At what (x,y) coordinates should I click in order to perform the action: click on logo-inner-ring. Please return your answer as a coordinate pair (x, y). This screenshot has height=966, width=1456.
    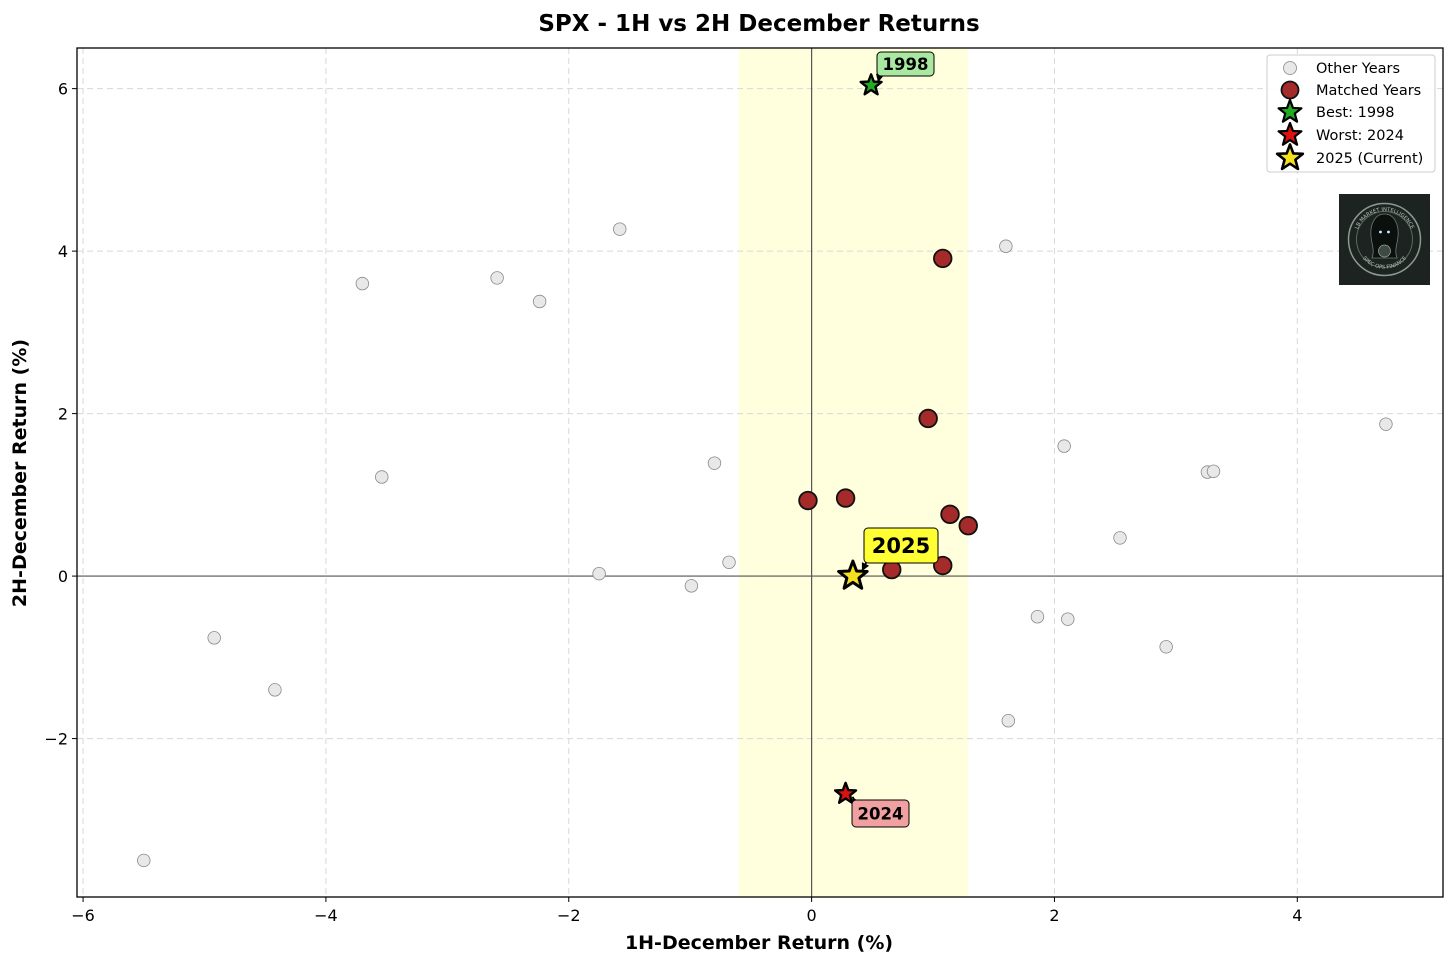
    Looking at the image, I should click on (1384, 239).